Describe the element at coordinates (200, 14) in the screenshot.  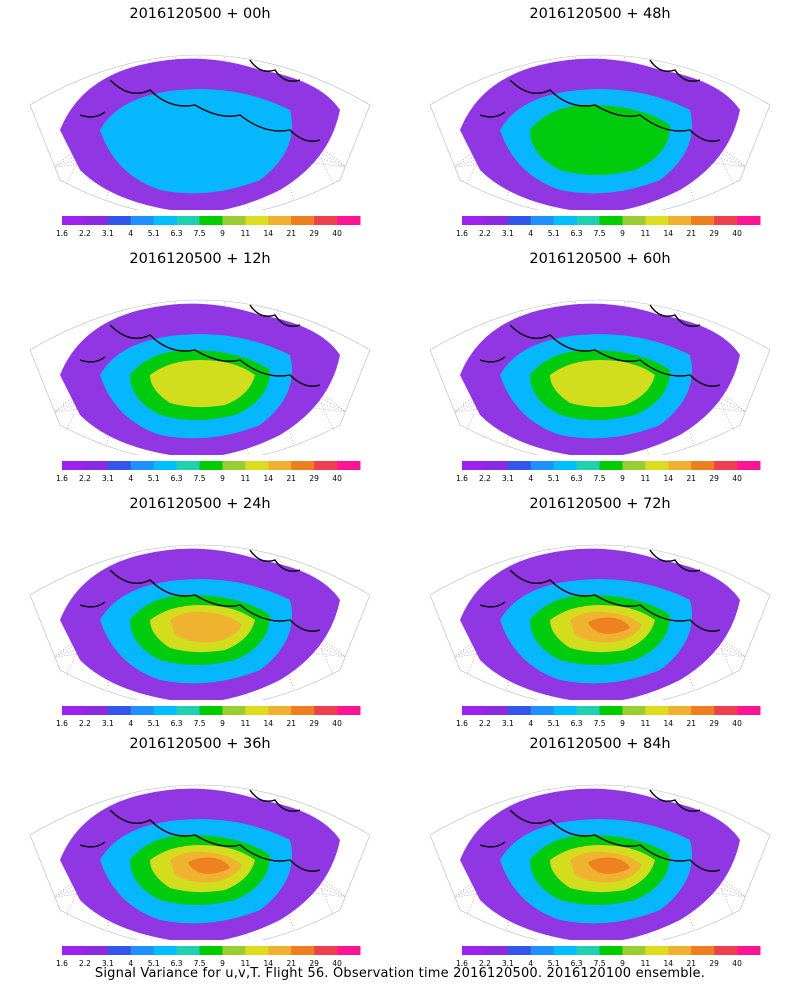
I see `panel-title: 2016120500 + 00h` at that location.